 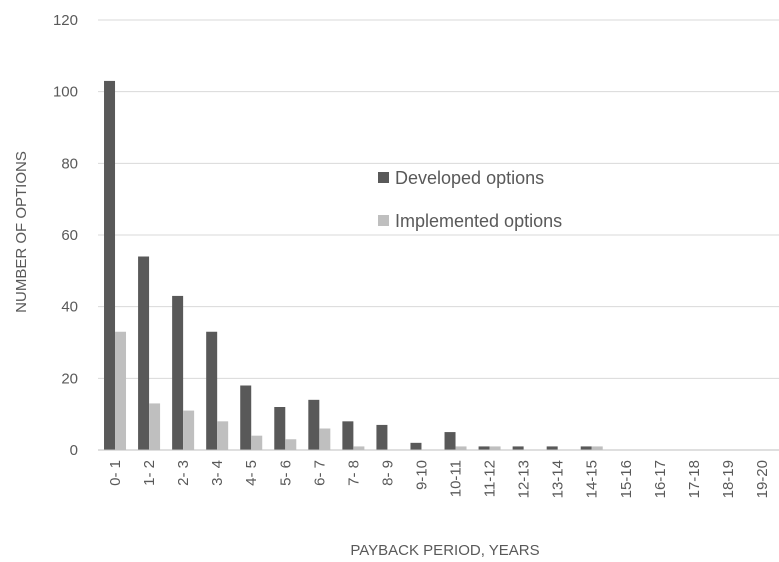 What do you see at coordinates (69, 235) in the screenshot?
I see `y-tick-label: 60` at bounding box center [69, 235].